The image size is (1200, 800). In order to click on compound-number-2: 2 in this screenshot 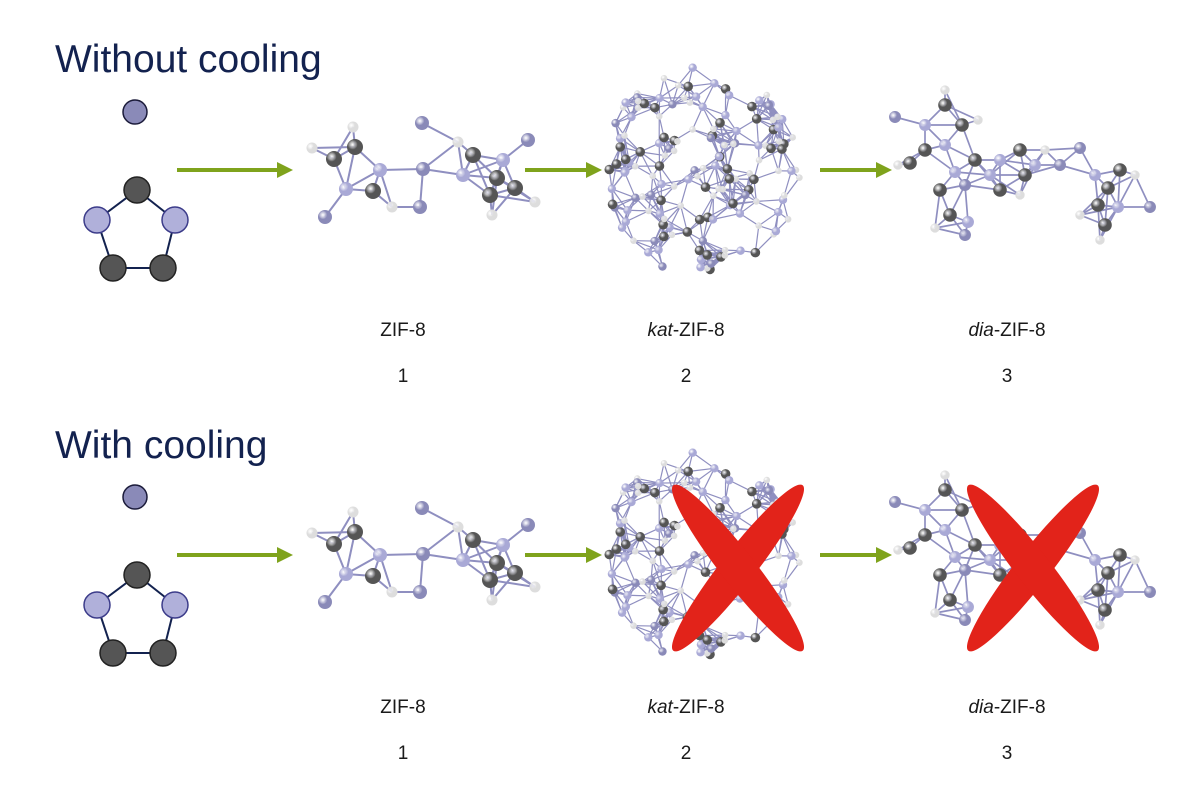, I will do `click(686, 376)`.